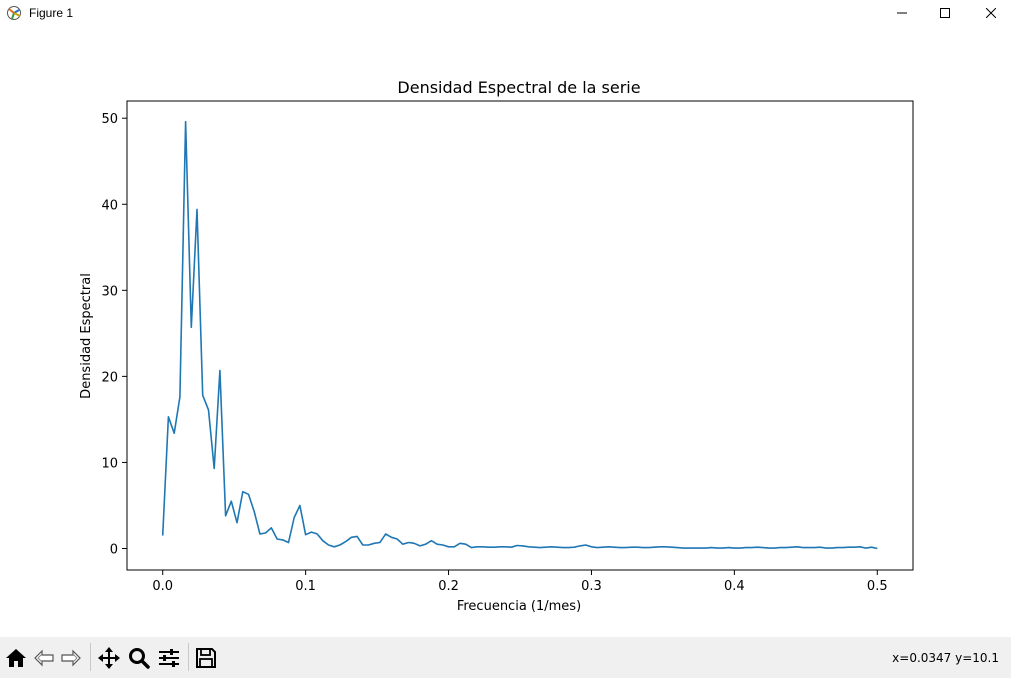 This screenshot has width=1011, height=678. I want to click on save-icon, so click(206, 658).